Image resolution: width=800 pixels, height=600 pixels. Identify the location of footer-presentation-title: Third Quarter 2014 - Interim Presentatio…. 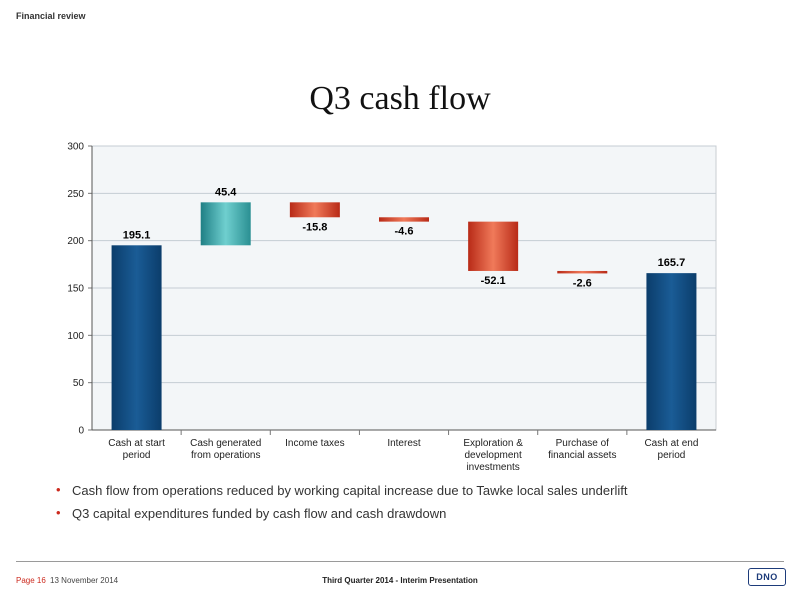
(400, 580).